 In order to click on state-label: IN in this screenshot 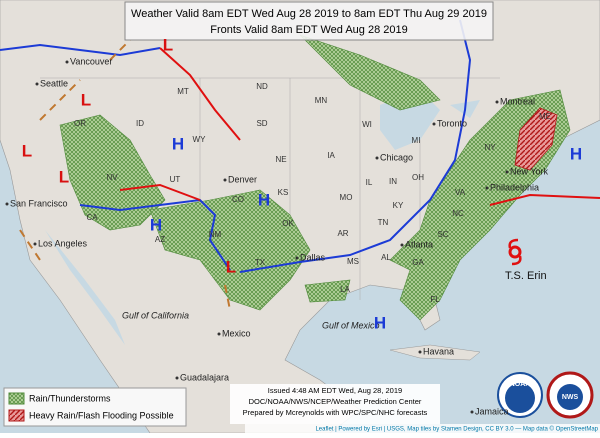, I will do `click(393, 181)`.